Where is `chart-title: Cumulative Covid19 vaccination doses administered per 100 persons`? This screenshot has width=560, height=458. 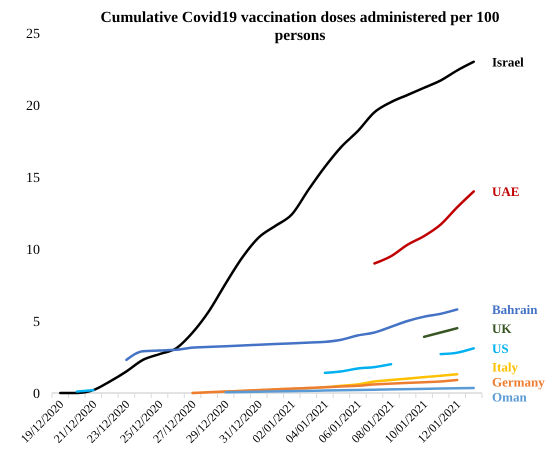 chart-title: Cumulative Covid19 vaccination doses administered per 100 persons is located at coordinates (300, 26).